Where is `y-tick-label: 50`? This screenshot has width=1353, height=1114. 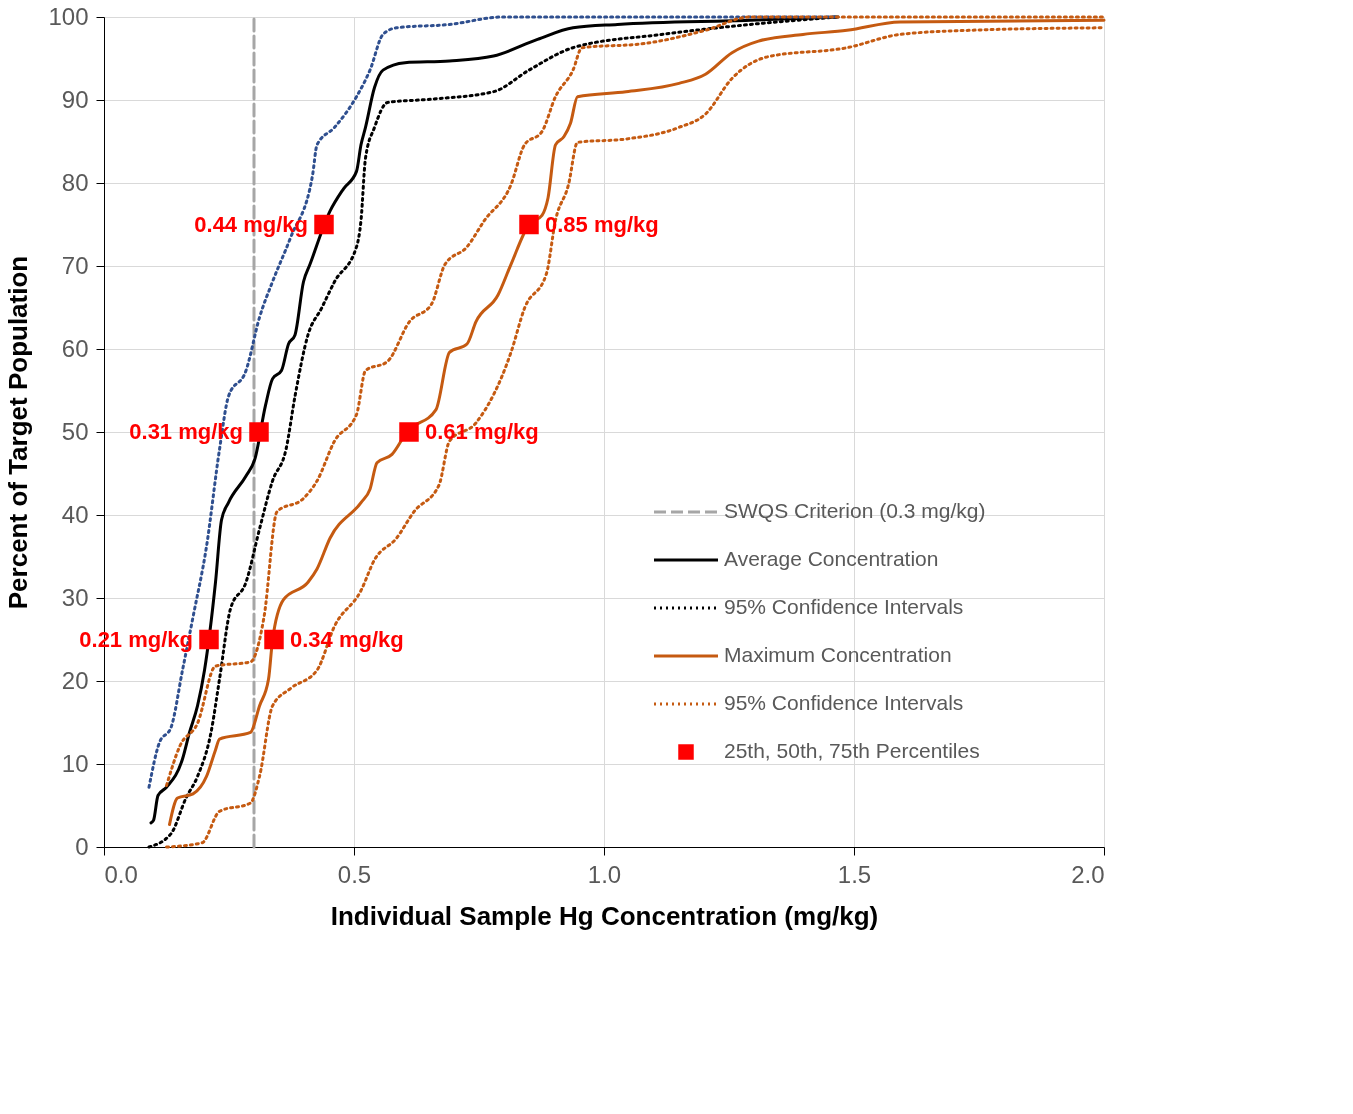
y-tick-label: 50 is located at coordinates (75, 431).